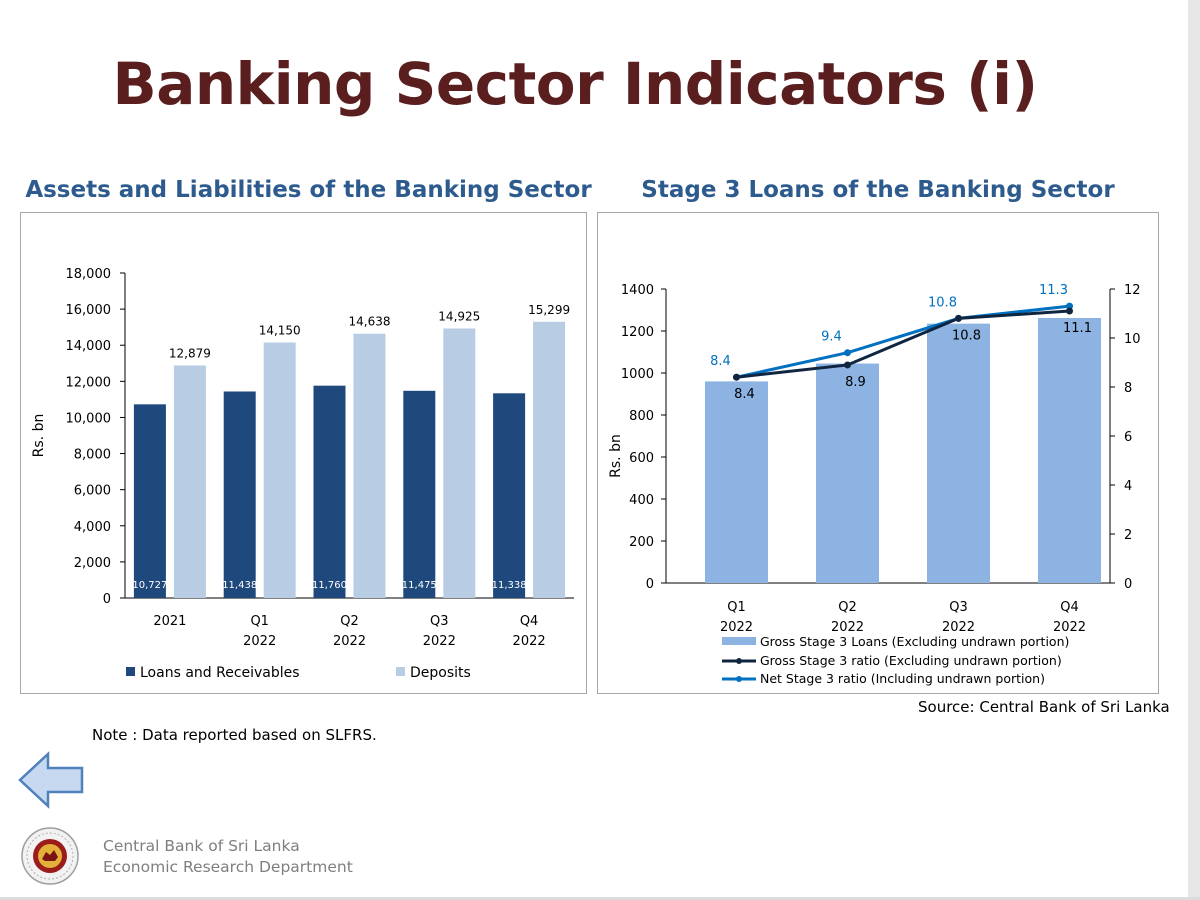  I want to click on line-net-stage3-ratio, so click(903, 341).